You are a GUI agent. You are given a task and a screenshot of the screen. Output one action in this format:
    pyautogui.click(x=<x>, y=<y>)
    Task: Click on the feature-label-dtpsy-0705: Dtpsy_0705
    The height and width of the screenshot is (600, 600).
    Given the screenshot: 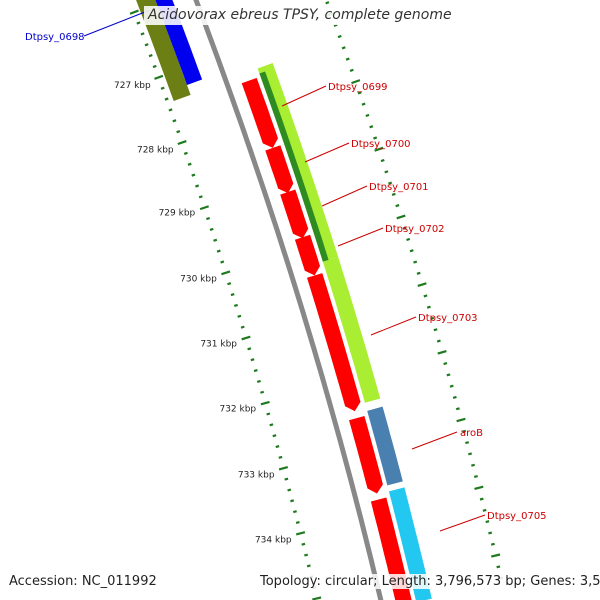 What is the action you would take?
    pyautogui.click(x=517, y=516)
    